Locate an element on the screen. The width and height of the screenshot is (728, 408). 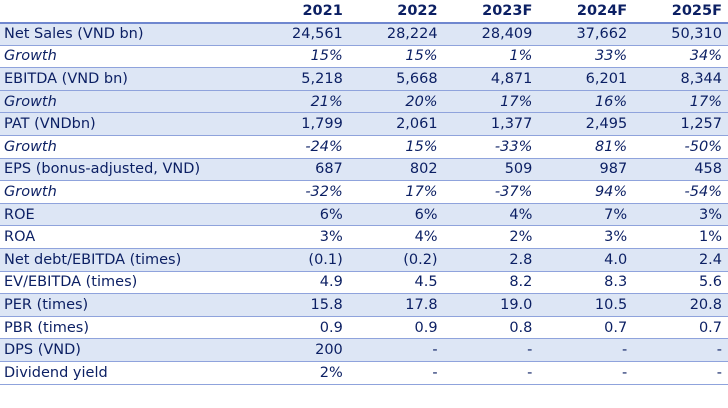
table-row: Growth 15% 15% 1% 33% 34% is located at coordinates (364, 57).